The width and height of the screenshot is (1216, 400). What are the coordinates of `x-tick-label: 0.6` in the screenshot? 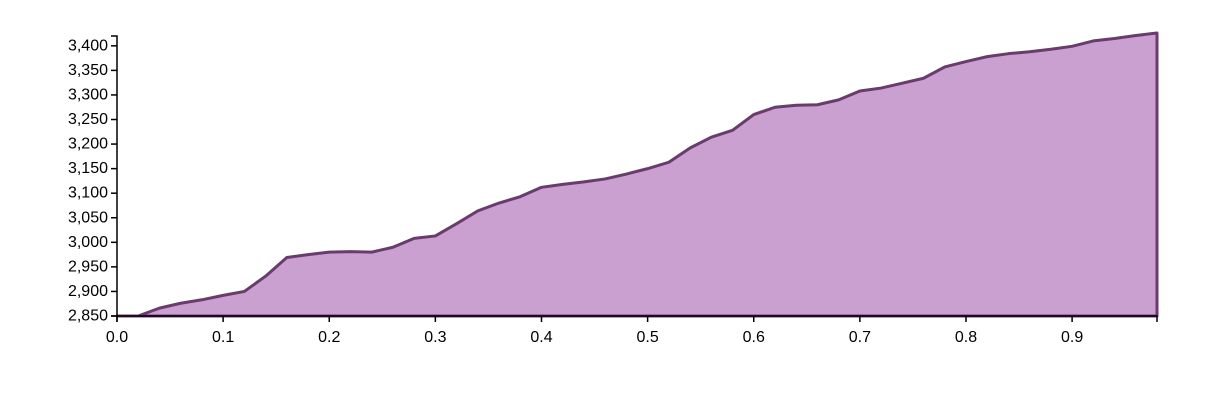 It's located at (754, 337).